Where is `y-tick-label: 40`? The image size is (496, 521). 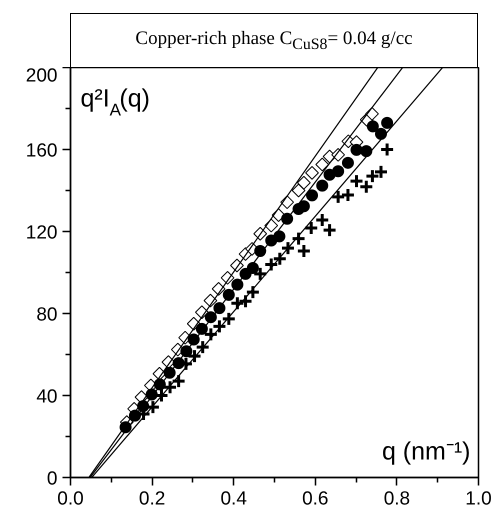 y-tick-label: 40 is located at coordinates (47, 397).